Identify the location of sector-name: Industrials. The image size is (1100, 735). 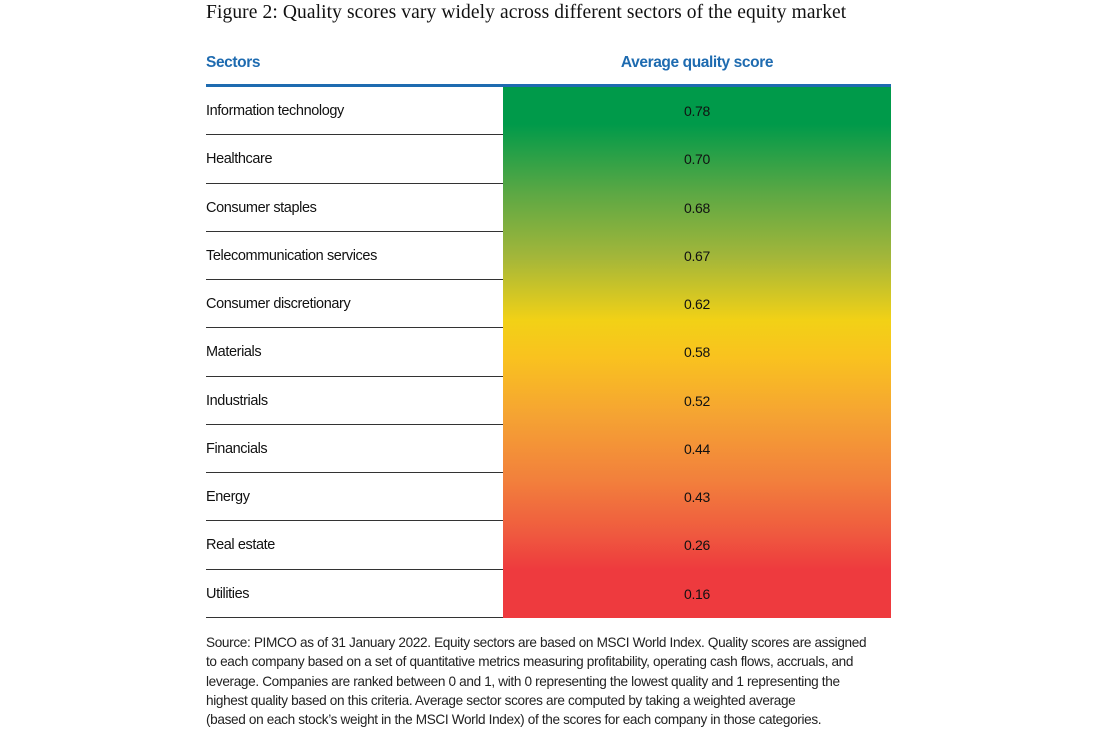
(237, 400).